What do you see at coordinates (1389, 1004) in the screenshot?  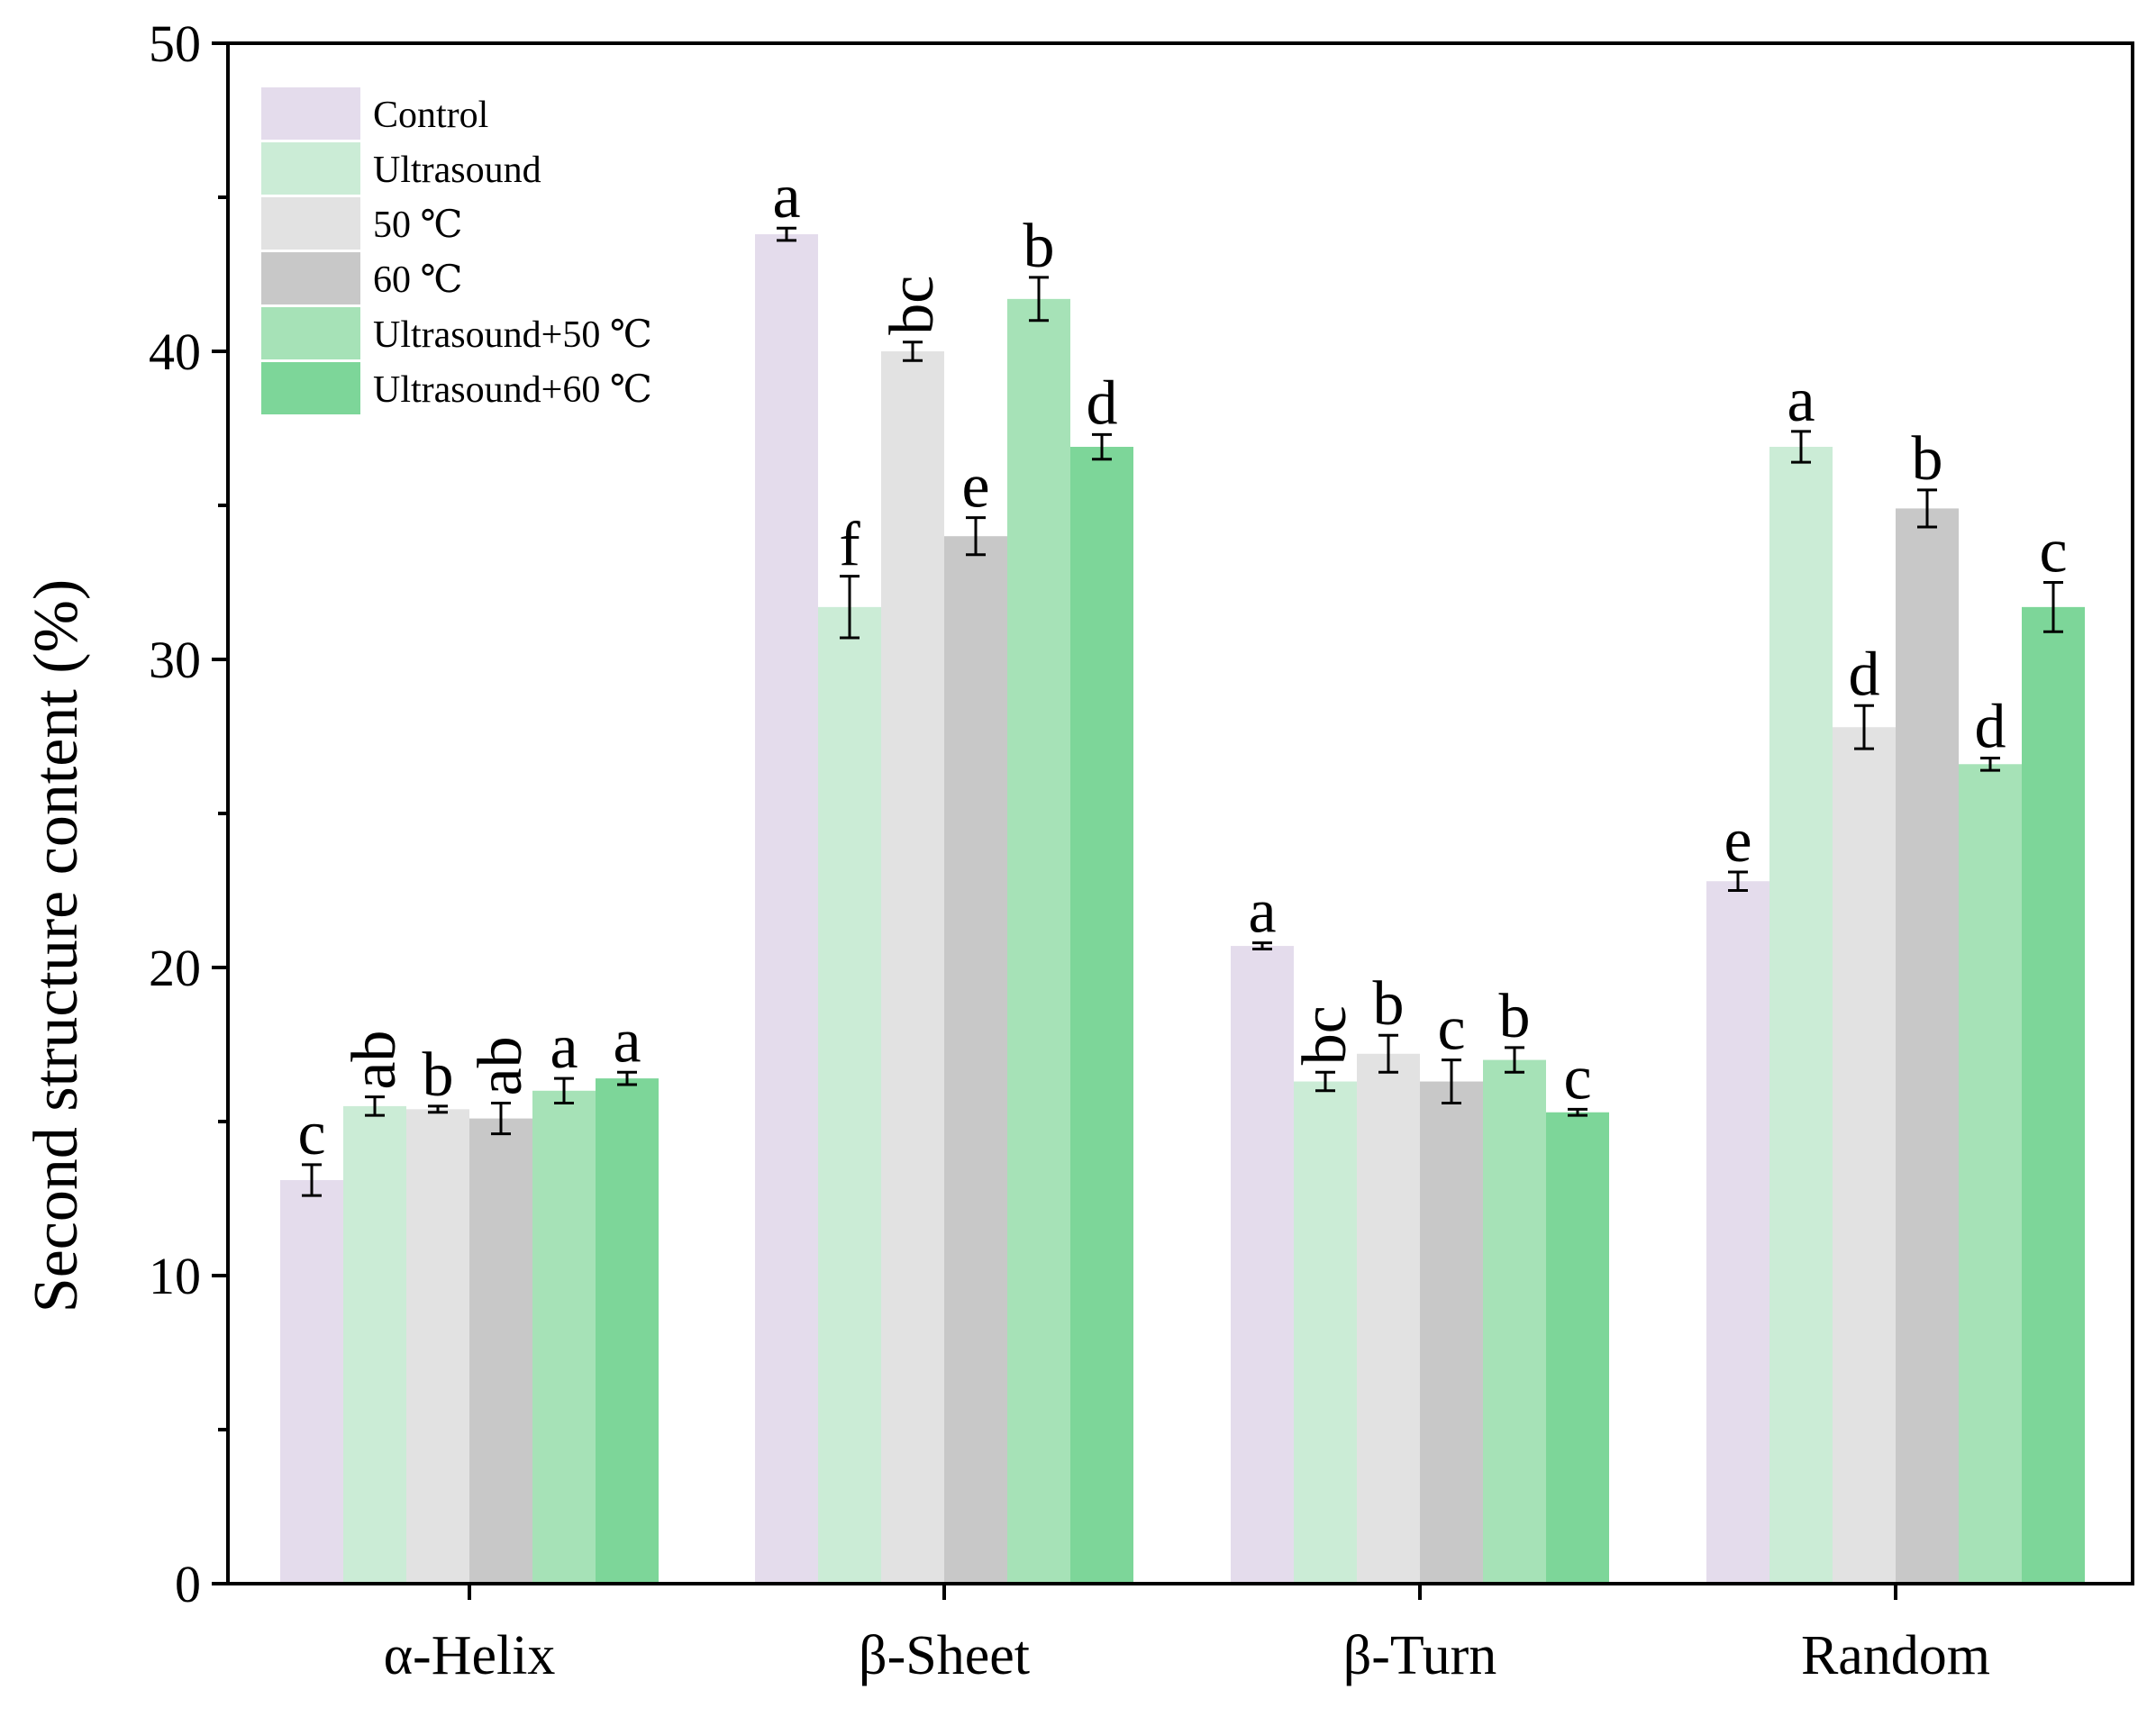 I see `significance-label-3-3: b` at bounding box center [1389, 1004].